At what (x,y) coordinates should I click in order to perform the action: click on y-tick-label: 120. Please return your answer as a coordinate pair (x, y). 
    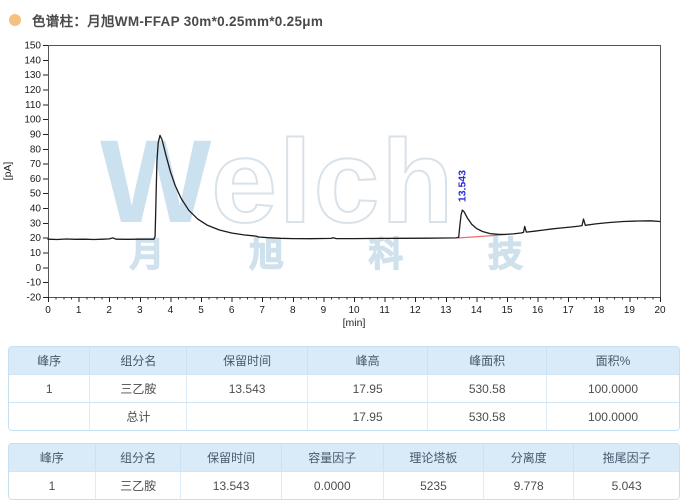
    Looking at the image, I should click on (32, 90).